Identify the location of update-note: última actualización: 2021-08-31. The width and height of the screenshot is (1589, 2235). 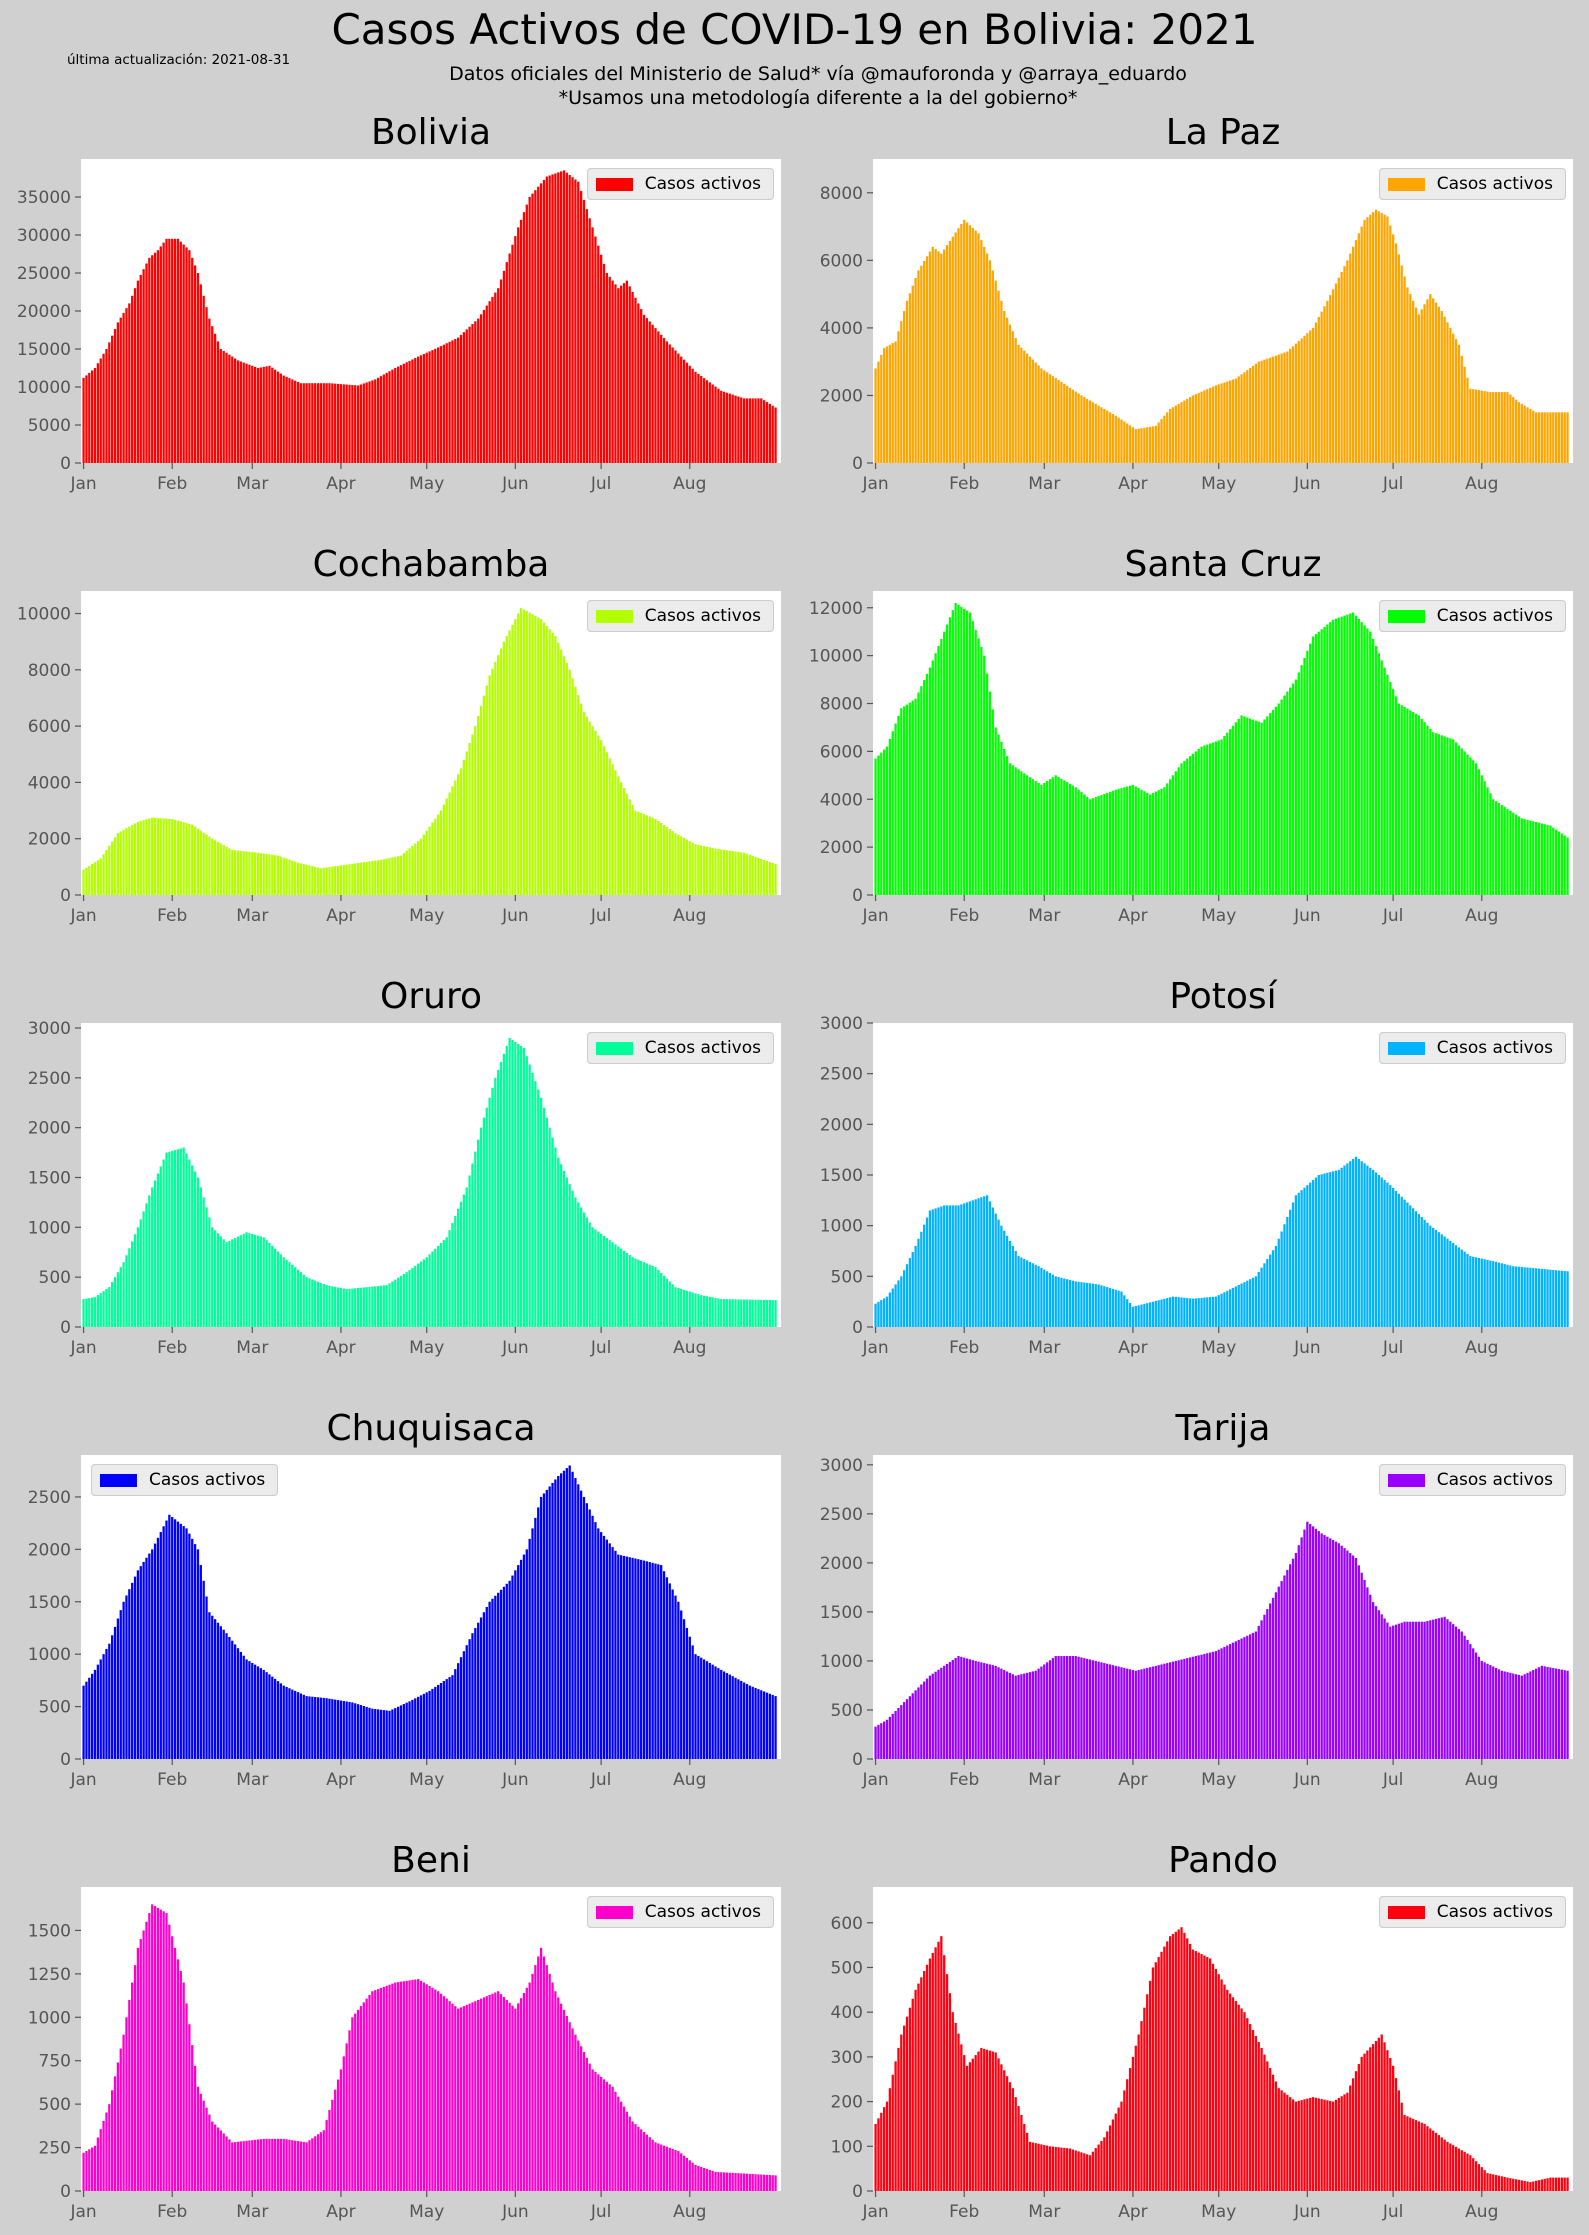
(179, 60).